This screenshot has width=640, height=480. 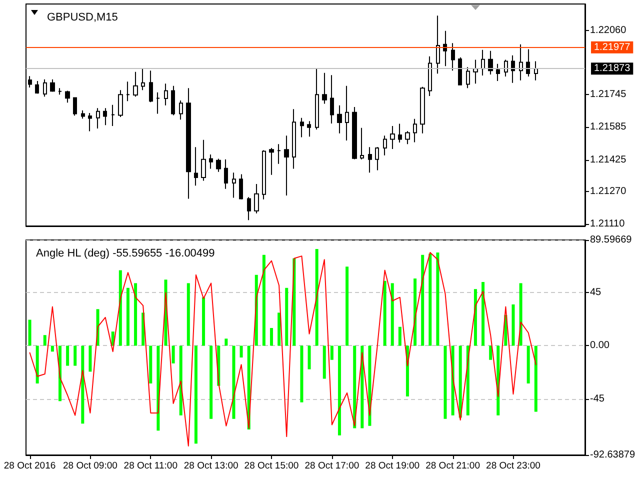 What do you see at coordinates (82, 18) in the screenshot?
I see `text: GBPUSD,M15` at bounding box center [82, 18].